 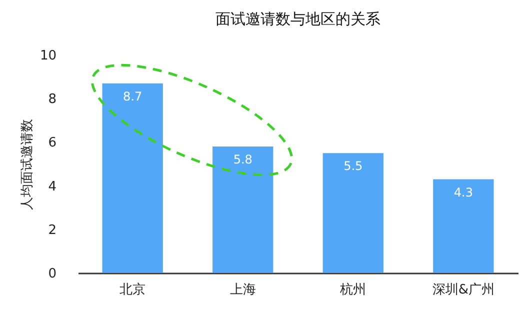 I want to click on y-tick-label: 0, so click(x=52, y=274).